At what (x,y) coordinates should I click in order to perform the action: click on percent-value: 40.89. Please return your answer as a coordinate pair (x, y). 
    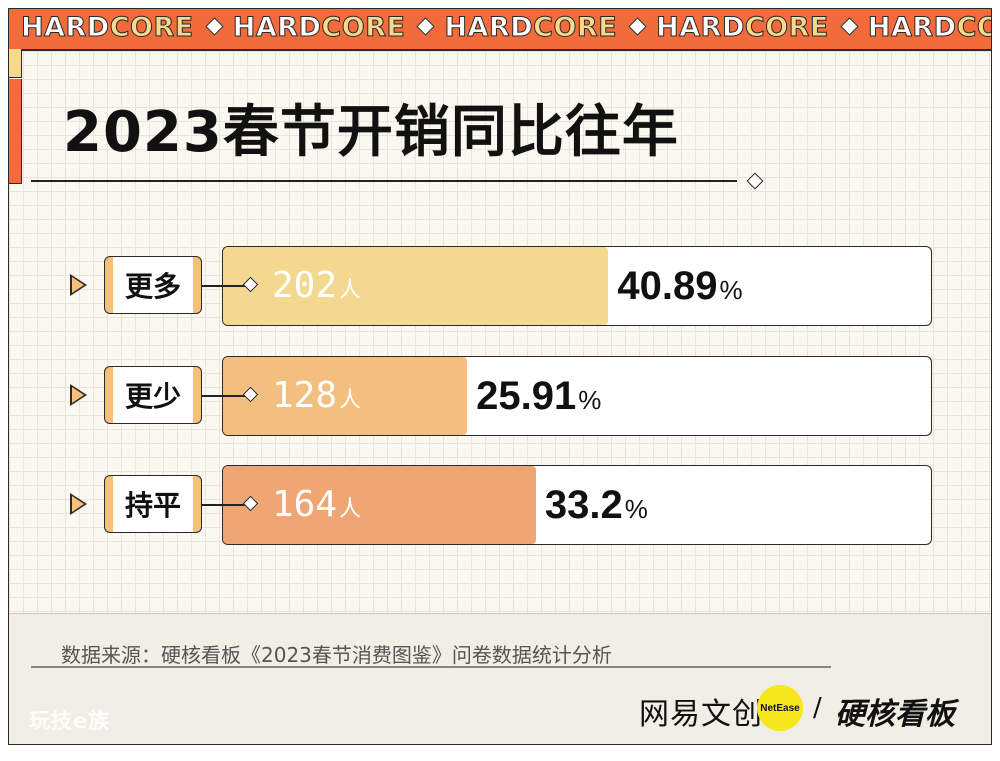
    Looking at the image, I should click on (667, 286).